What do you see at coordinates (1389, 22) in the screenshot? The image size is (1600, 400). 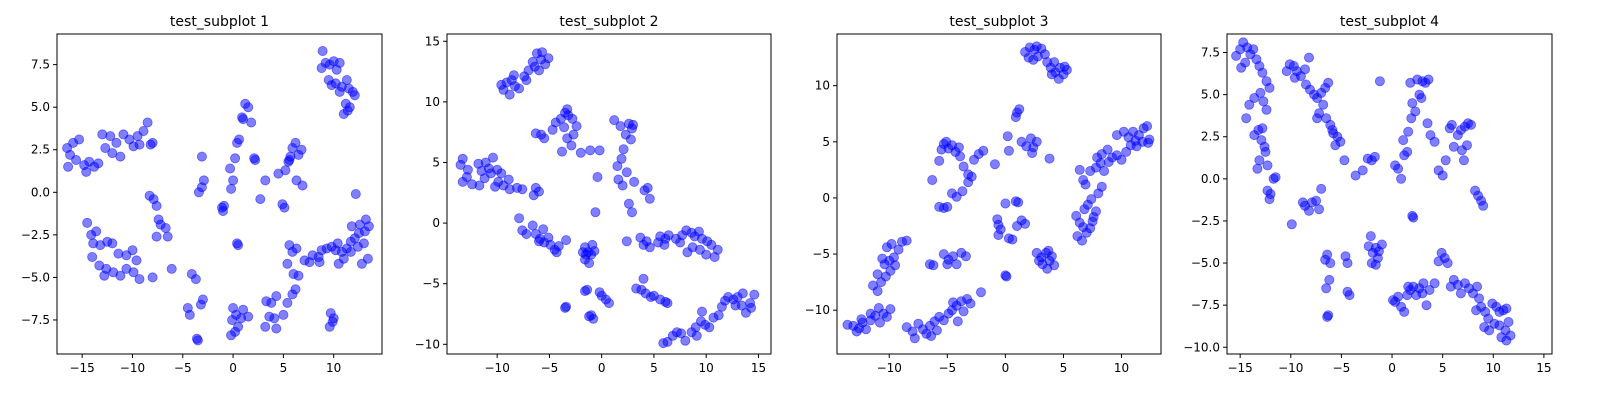 I see `subplot-title: test_subplot 4` at bounding box center [1389, 22].